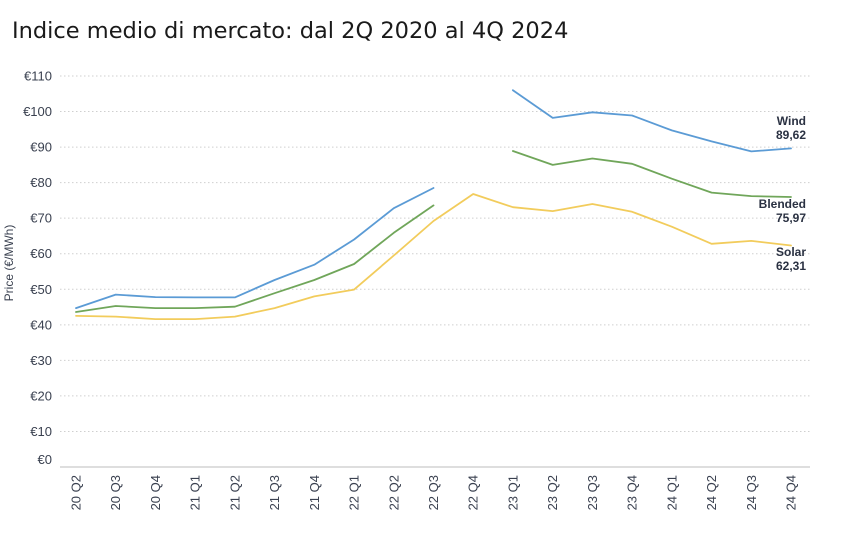 The width and height of the screenshot is (843, 555). Describe the element at coordinates (473, 492) in the screenshot. I see `x-tick-label: 22 Q4` at that location.